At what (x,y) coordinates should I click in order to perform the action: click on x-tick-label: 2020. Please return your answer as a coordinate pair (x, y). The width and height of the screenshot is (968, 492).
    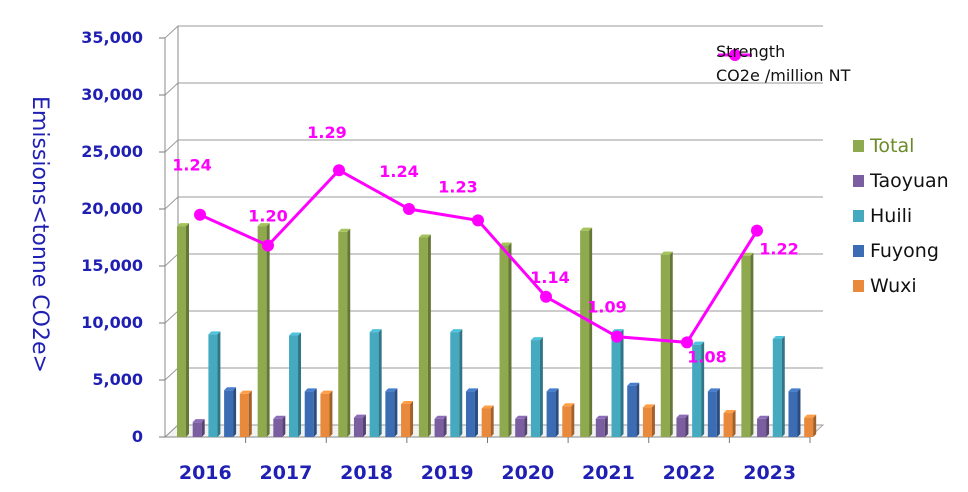
    Looking at the image, I should click on (527, 473).